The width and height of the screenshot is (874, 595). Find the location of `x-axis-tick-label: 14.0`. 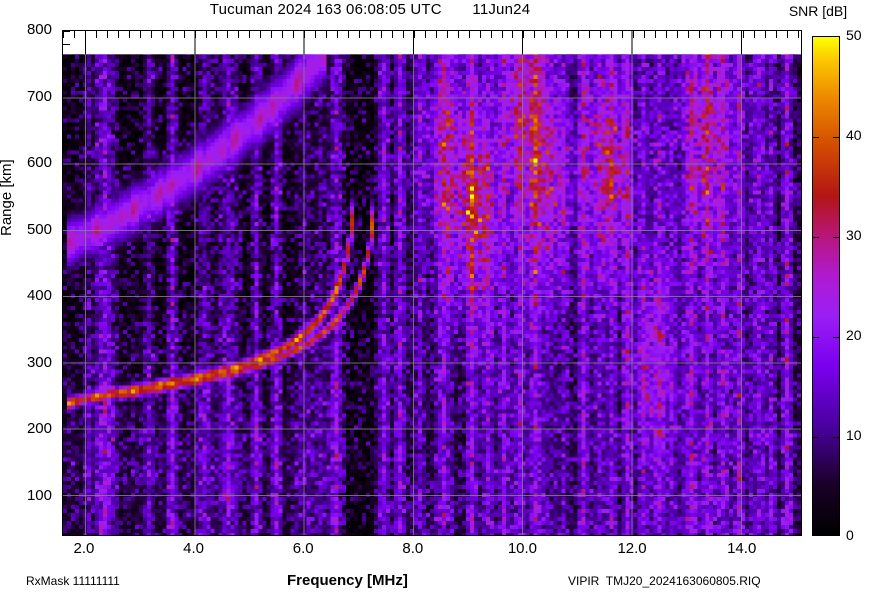

x-axis-tick-label: 14.0 is located at coordinates (742, 548).